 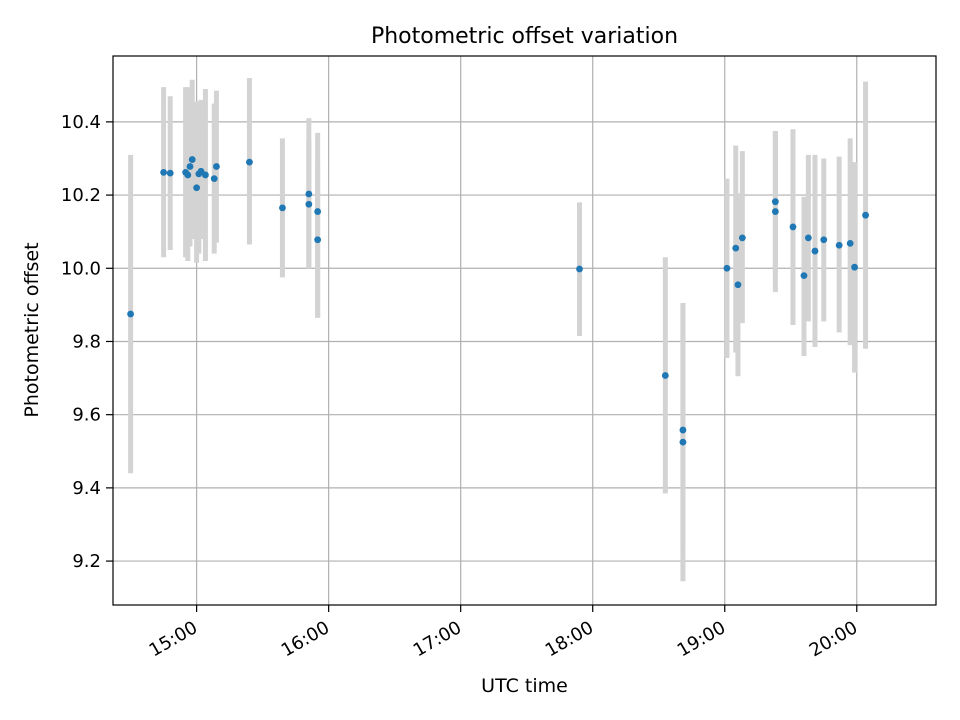 What do you see at coordinates (524, 36) in the screenshot?
I see `chart-title: Photometric offset variation` at bounding box center [524, 36].